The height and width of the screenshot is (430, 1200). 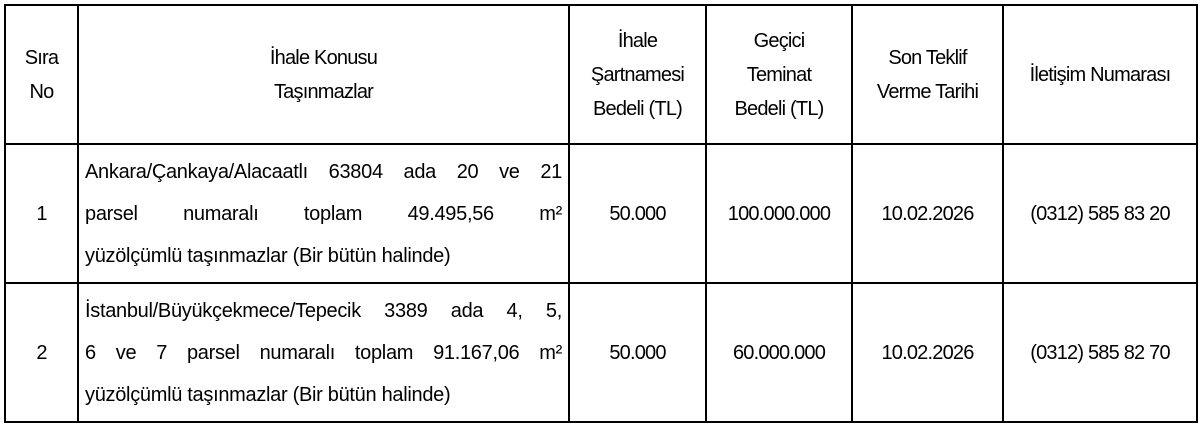 What do you see at coordinates (323, 57) in the screenshot?
I see `header-text: İhale Konusu` at bounding box center [323, 57].